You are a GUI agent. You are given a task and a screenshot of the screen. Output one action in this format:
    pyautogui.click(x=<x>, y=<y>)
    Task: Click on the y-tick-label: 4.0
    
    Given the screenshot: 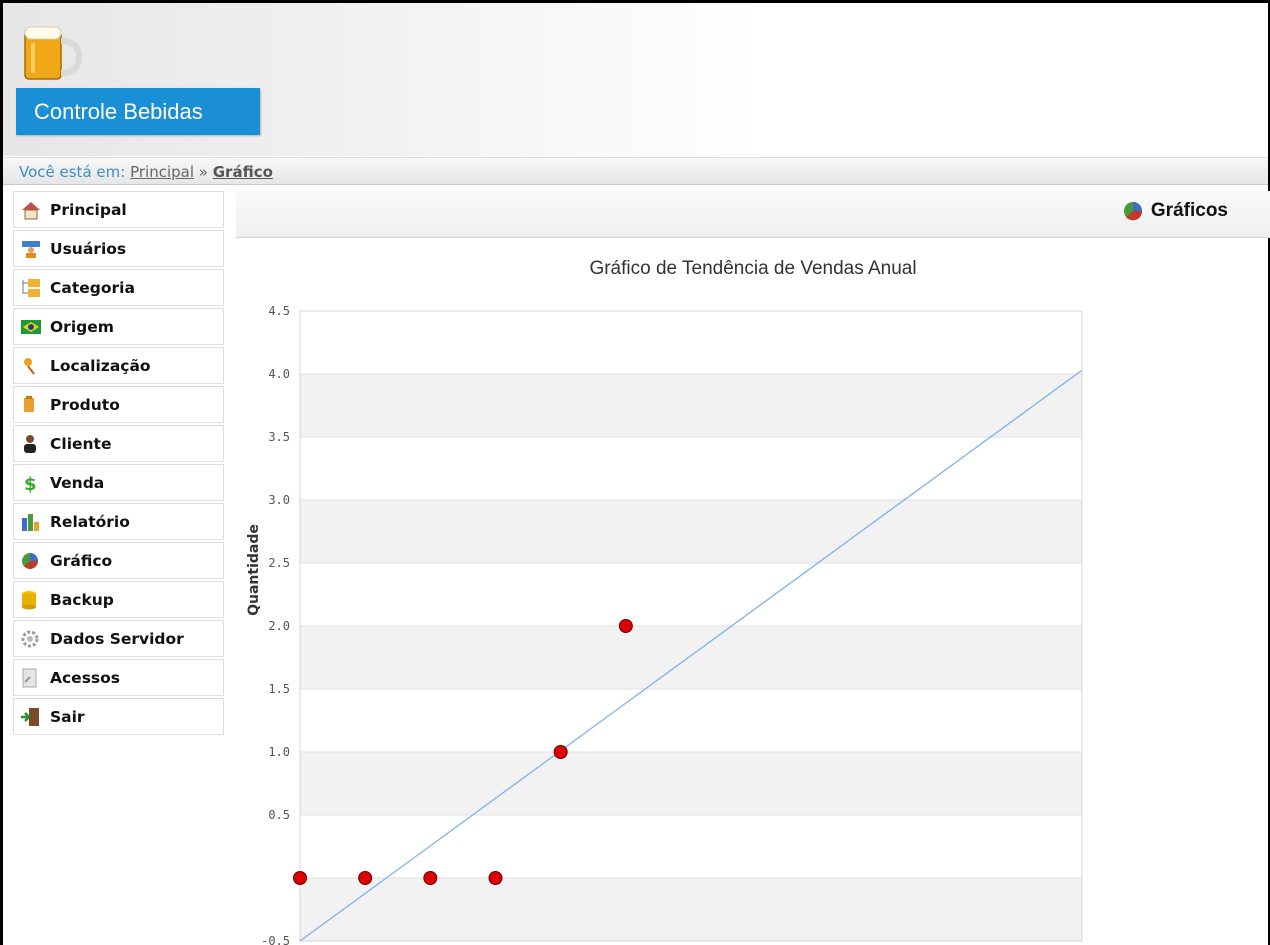 What is the action you would take?
    pyautogui.click(x=279, y=374)
    